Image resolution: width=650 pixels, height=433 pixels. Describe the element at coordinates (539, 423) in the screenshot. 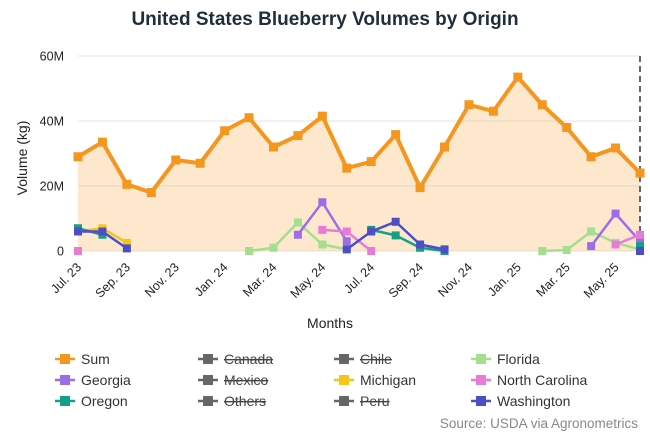

I see `source-note: Source: USDA via Agronometrics` at that location.